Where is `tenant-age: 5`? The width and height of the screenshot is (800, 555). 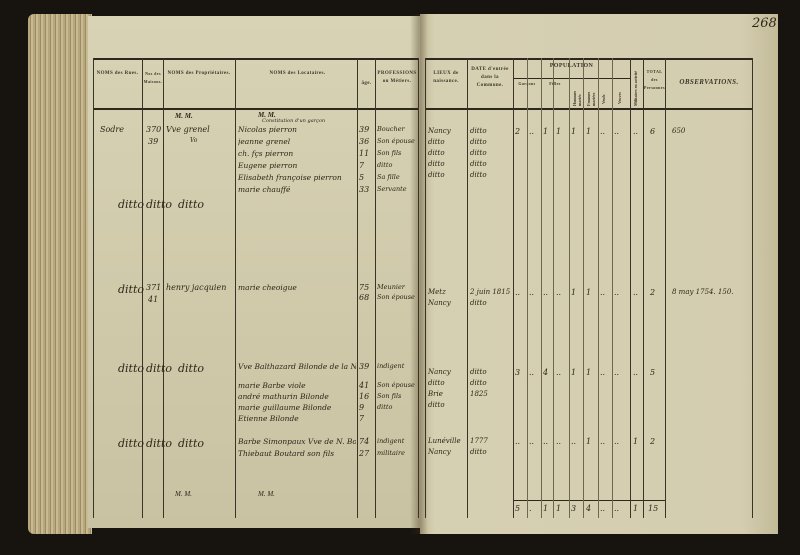
tenant-age: 5 is located at coordinates (362, 177).